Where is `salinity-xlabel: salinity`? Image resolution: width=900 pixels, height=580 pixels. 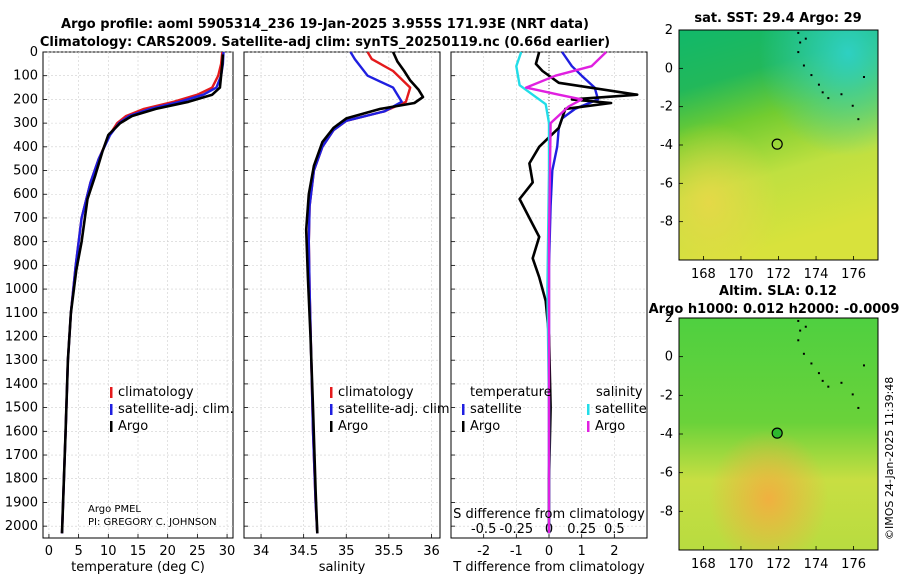
salinity-xlabel: salinity is located at coordinates (342, 567).